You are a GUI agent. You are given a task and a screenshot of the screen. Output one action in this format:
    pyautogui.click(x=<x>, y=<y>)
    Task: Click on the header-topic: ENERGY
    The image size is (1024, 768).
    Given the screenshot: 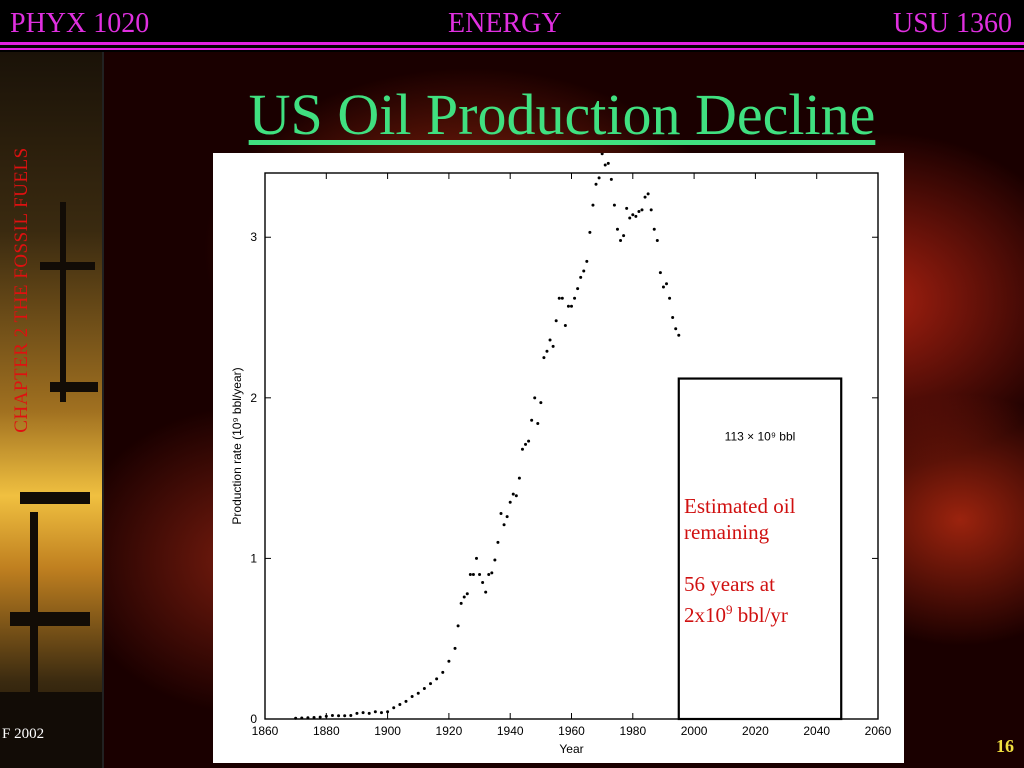 What is the action you would take?
    pyautogui.click(x=505, y=23)
    